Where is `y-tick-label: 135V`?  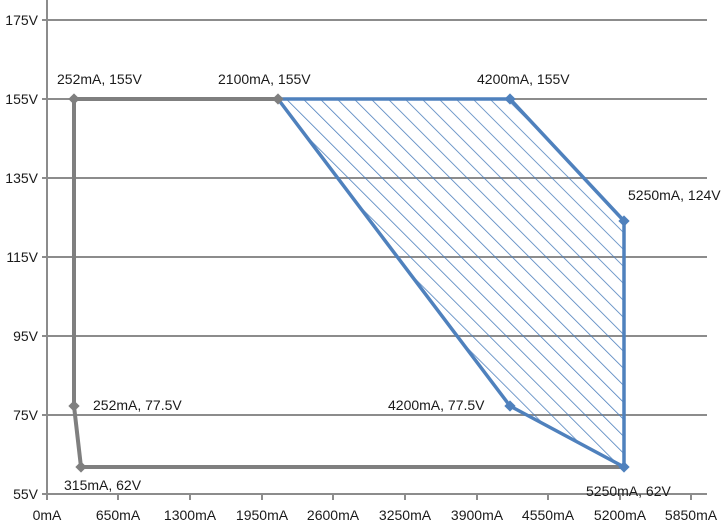 y-tick-label: 135V is located at coordinates (21, 178).